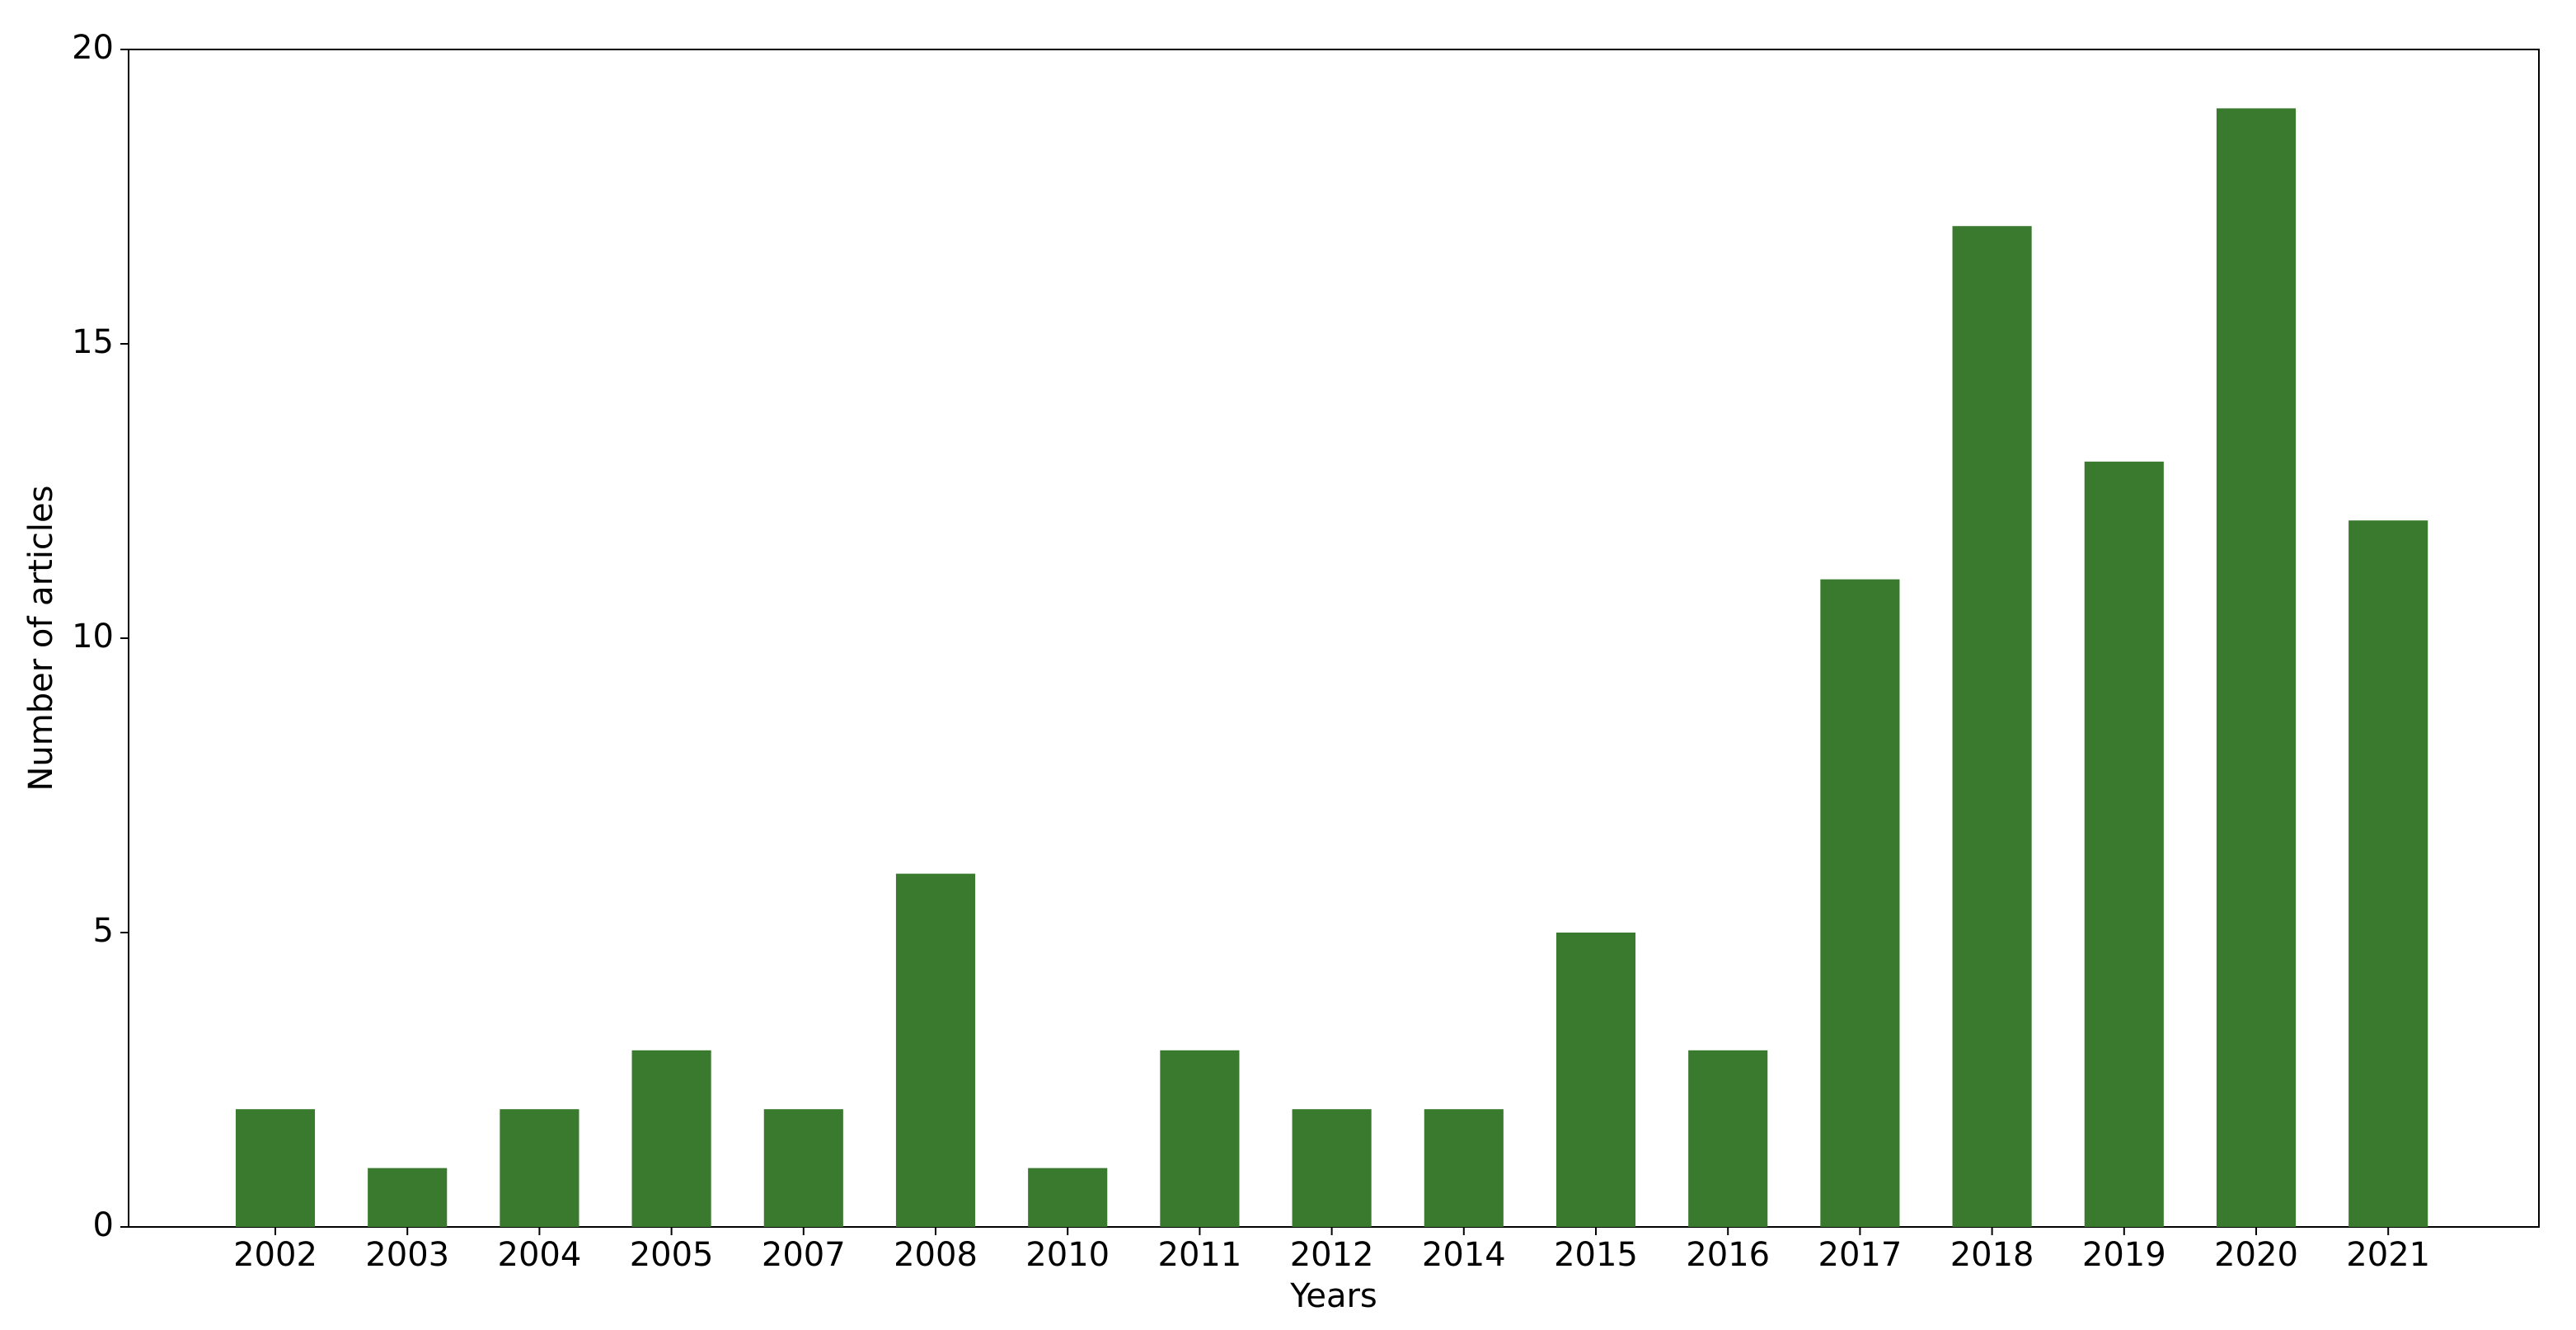  What do you see at coordinates (1332, 1255) in the screenshot?
I see `x-tick-label: 2012` at bounding box center [1332, 1255].